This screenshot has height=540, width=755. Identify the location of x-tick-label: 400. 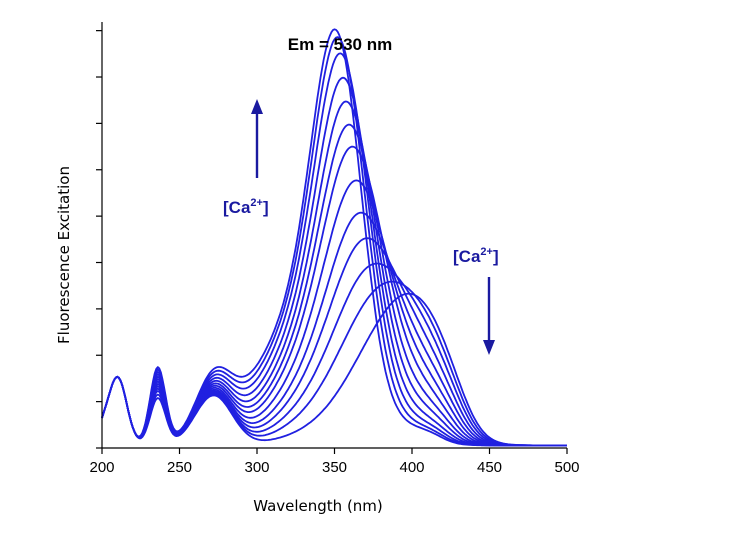
(411, 467).